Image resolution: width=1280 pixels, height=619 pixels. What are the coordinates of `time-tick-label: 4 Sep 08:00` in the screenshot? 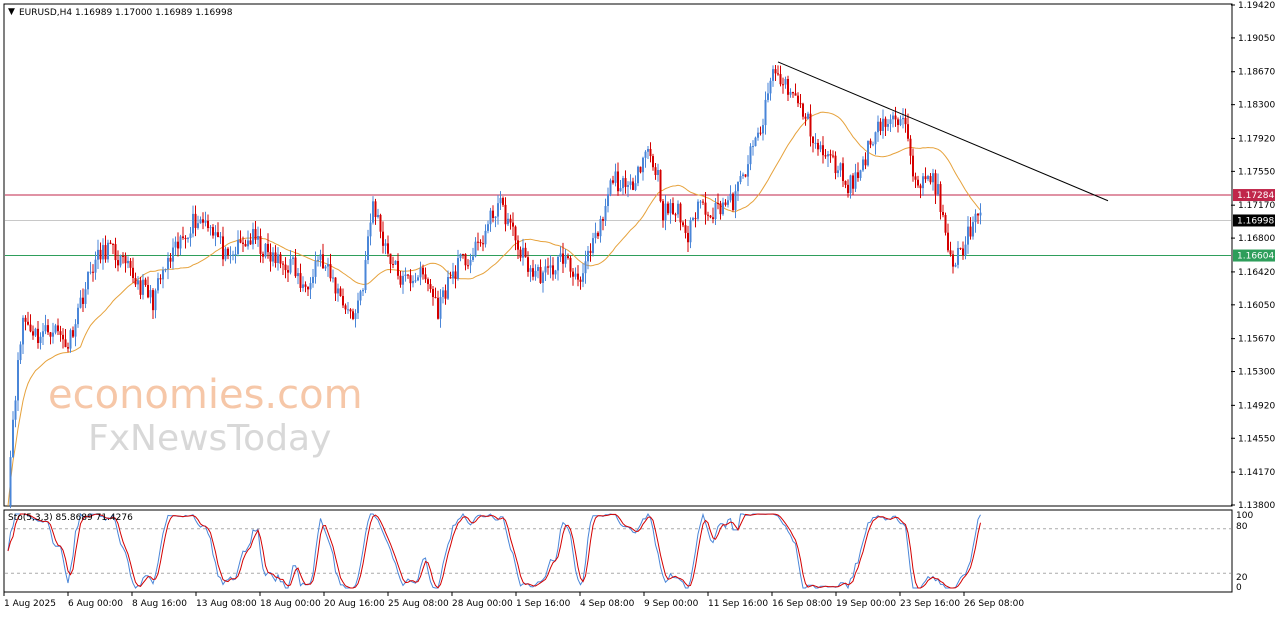 It's located at (607, 604).